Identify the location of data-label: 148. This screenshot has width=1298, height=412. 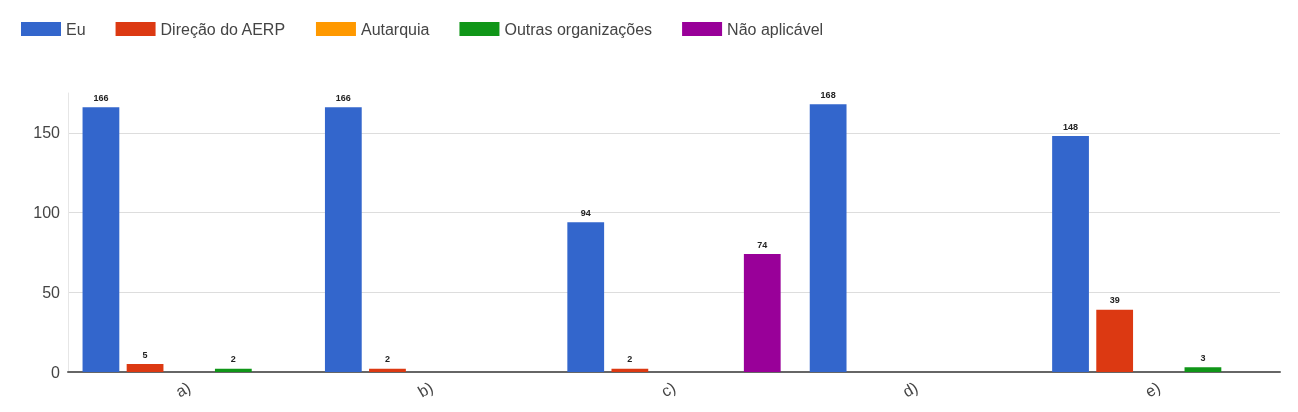
(1071, 126).